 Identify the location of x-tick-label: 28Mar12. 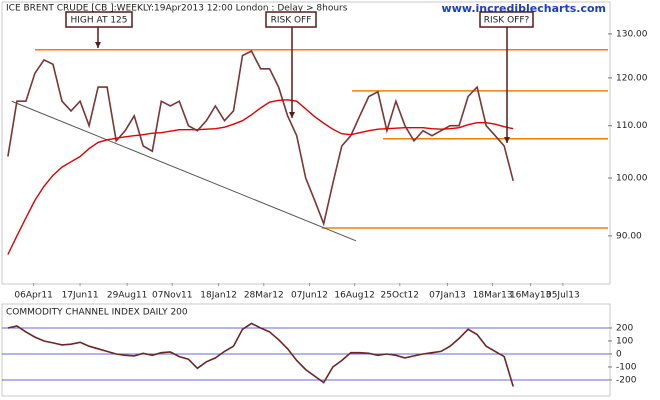
(264, 296).